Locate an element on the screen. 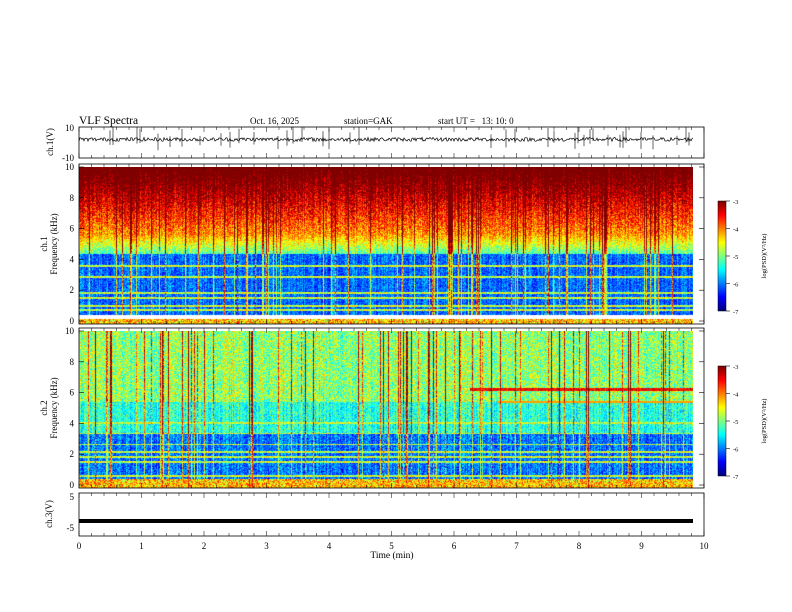 The height and width of the screenshot is (612, 792). x-tick-label: 9 is located at coordinates (641, 546).